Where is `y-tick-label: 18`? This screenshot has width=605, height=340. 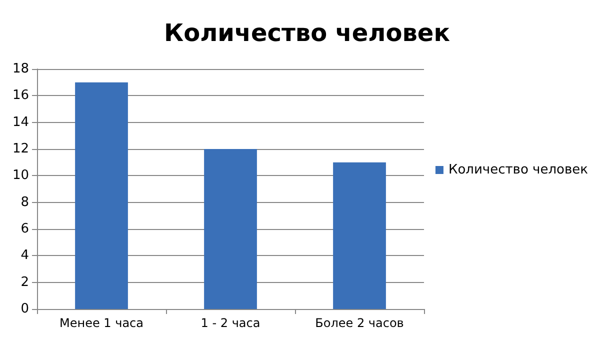
y-tick-label: 18 is located at coordinates (20, 69).